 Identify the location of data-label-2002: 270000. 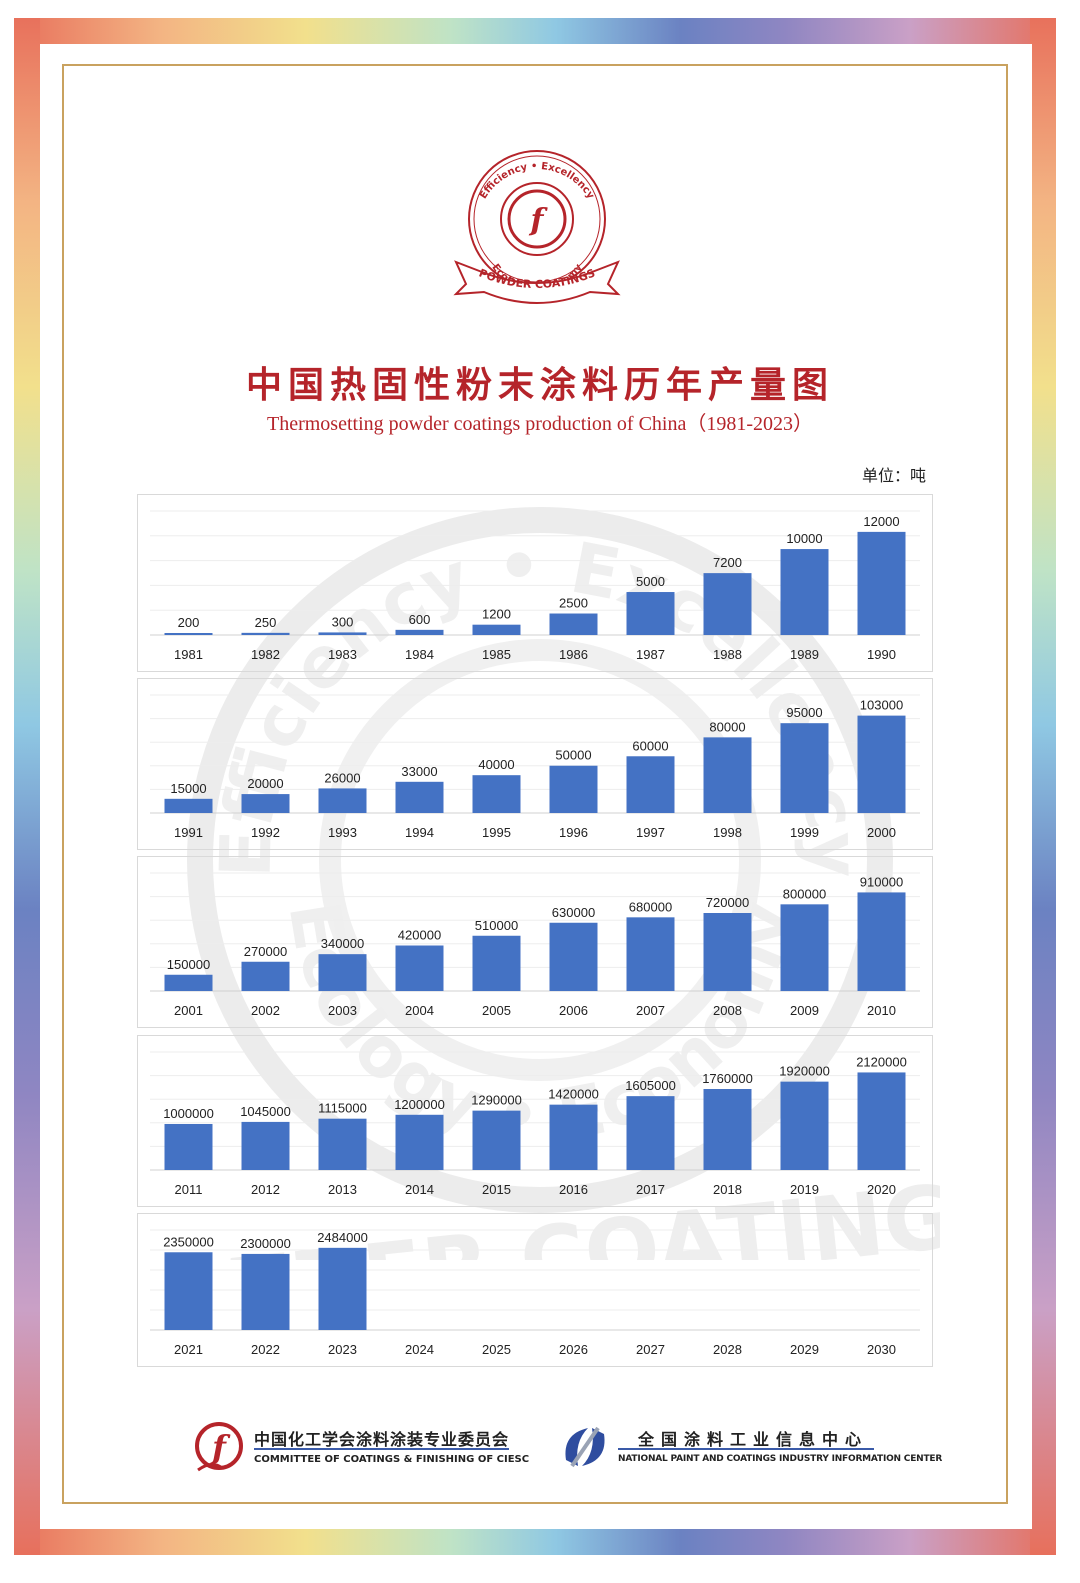
(265, 951).